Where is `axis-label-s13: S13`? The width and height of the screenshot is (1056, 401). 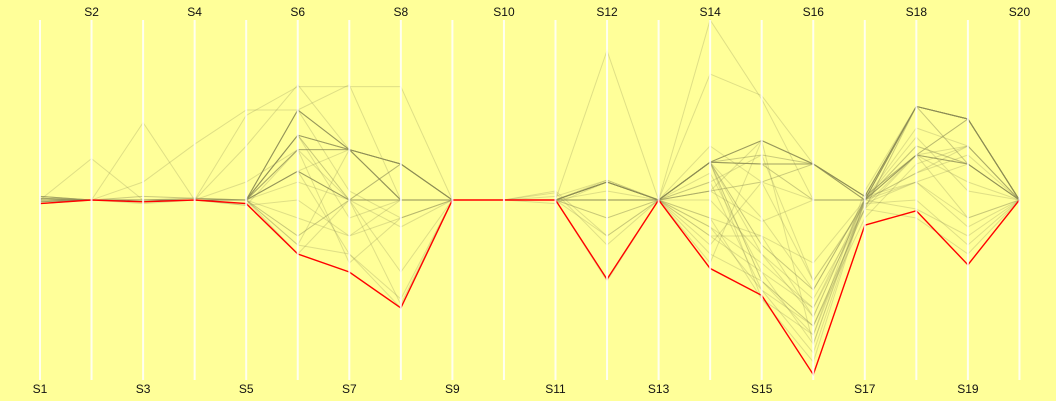
axis-label-s13: S13 is located at coordinates (659, 389).